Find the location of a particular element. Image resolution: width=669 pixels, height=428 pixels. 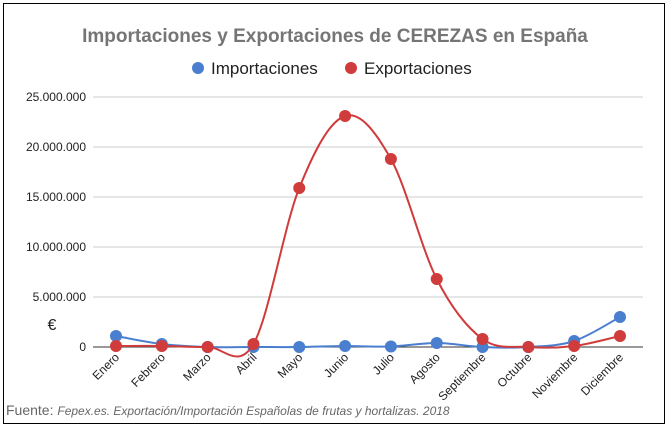

source-label: Fuente: is located at coordinates (30, 410).